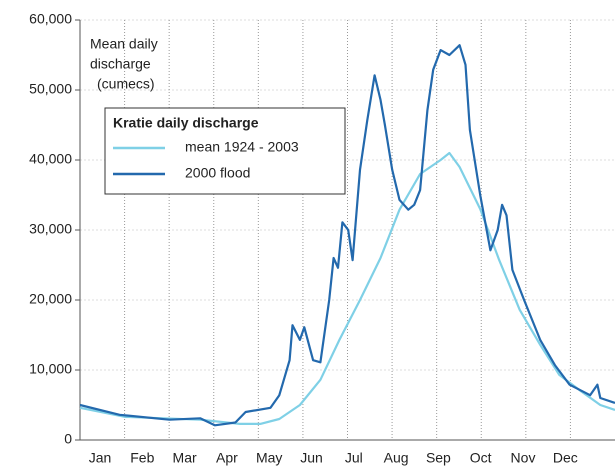 The width and height of the screenshot is (615, 468). What do you see at coordinates (50, 229) in the screenshot?
I see `y-tick-label: 30,000` at bounding box center [50, 229].